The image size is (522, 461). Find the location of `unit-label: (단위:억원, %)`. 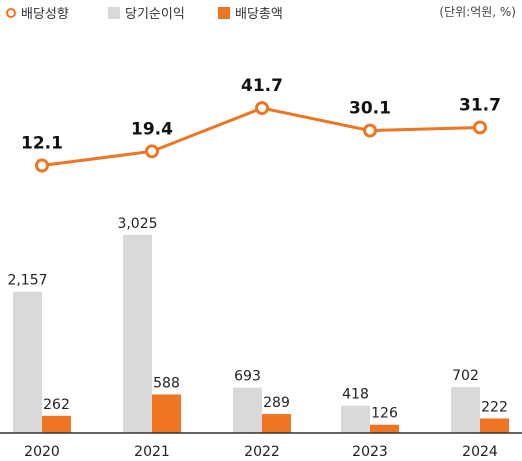

unit-label: (단위:억원, %) is located at coordinates (477, 12).